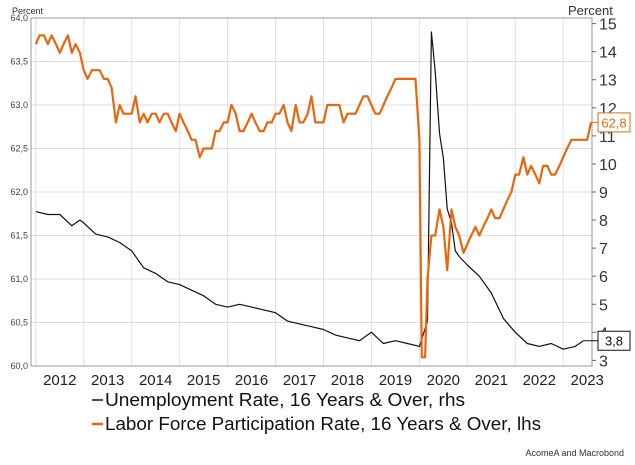 The image size is (635, 465). Describe the element at coordinates (155, 380) in the screenshot. I see `x-tick-label: 2014` at that location.